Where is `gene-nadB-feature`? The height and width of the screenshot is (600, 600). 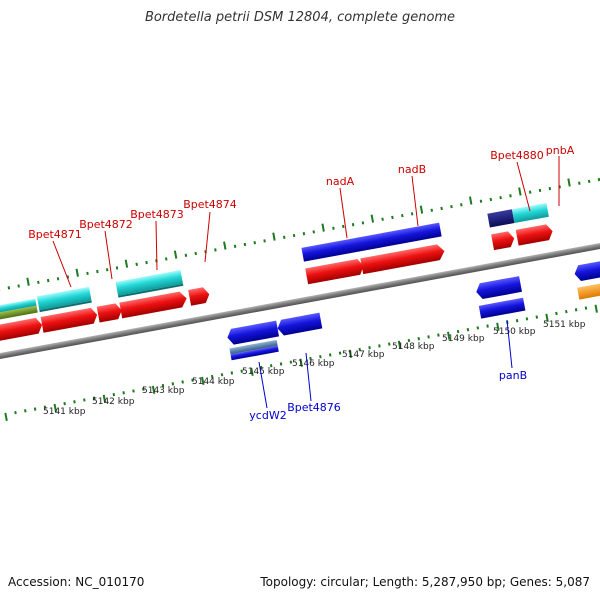 gene-nadB-feature is located at coordinates (403, 259).